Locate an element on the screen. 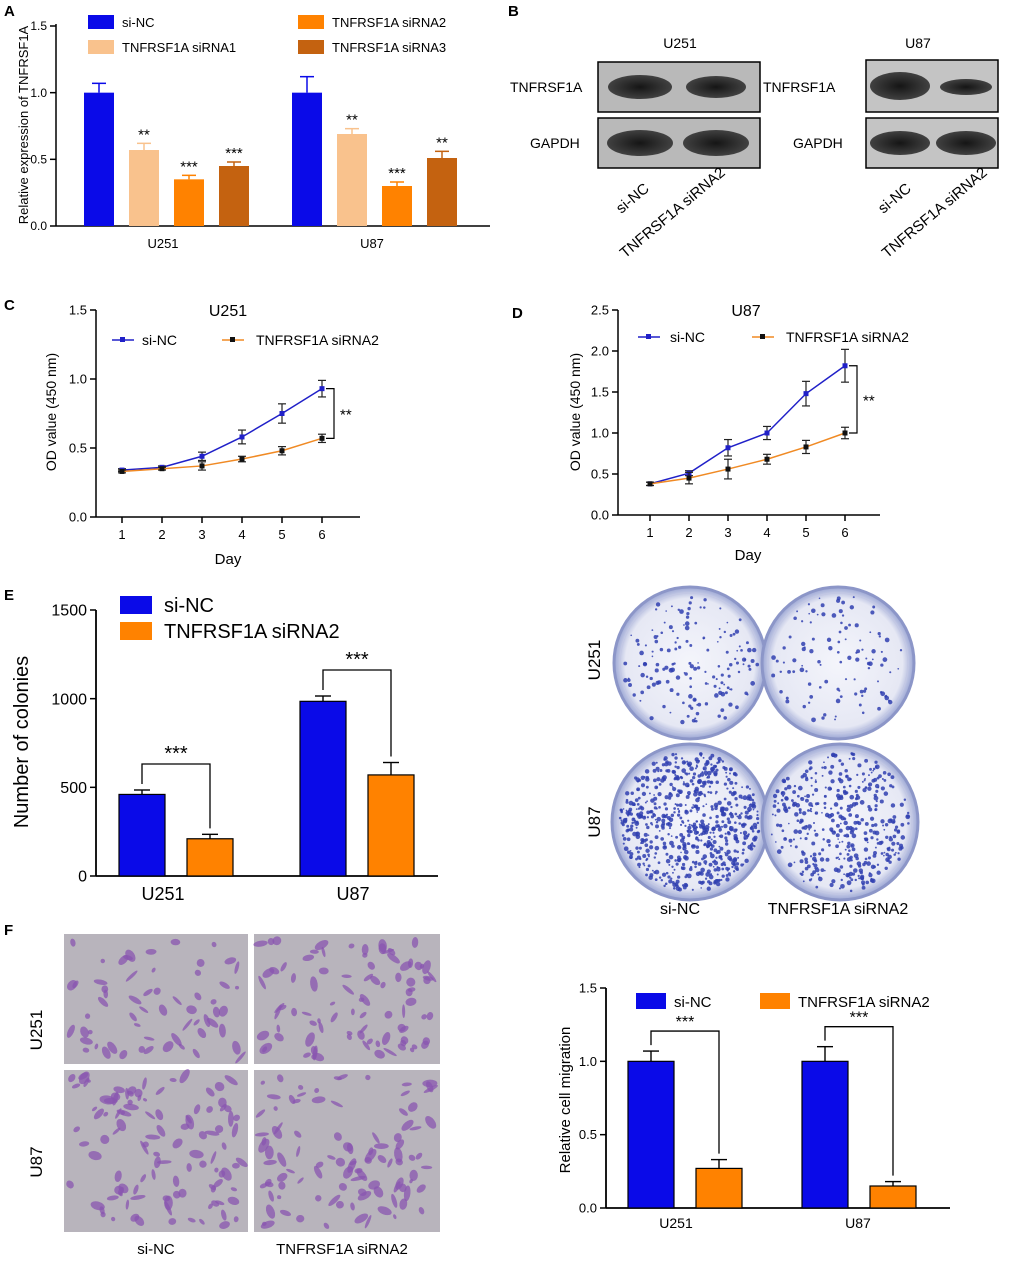 The width and height of the screenshot is (1014, 1264). panel-f-significance: *** is located at coordinates (685, 1022).